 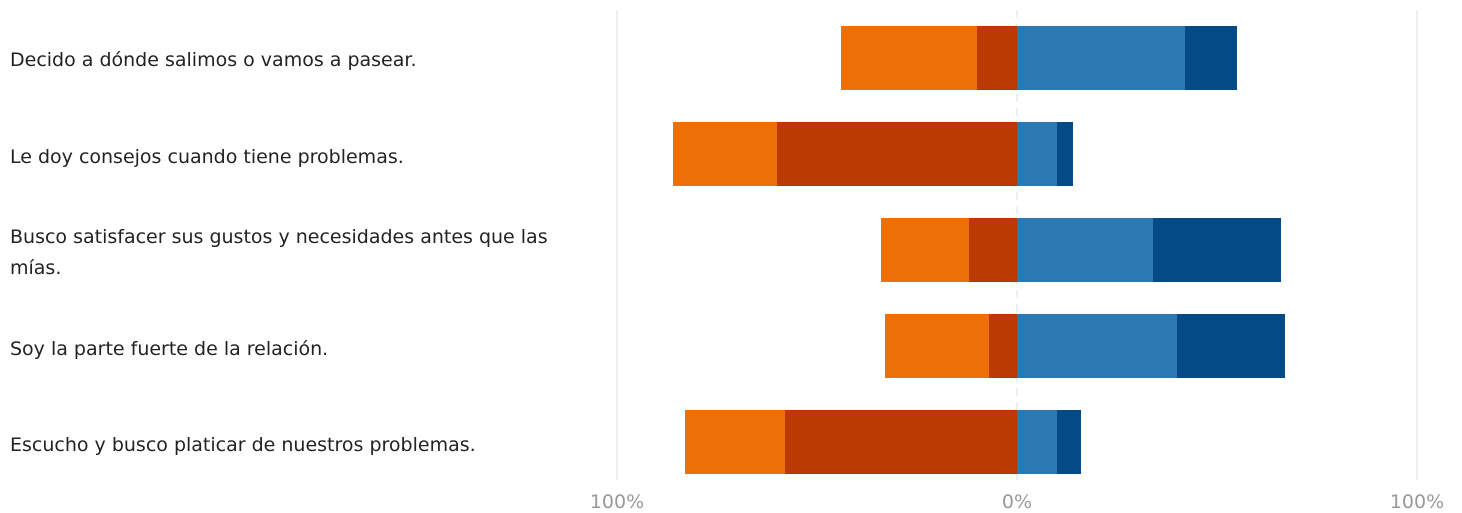 What do you see at coordinates (207, 157) in the screenshot?
I see `category-label: Le doy consejos cuando tiene problemas.` at bounding box center [207, 157].